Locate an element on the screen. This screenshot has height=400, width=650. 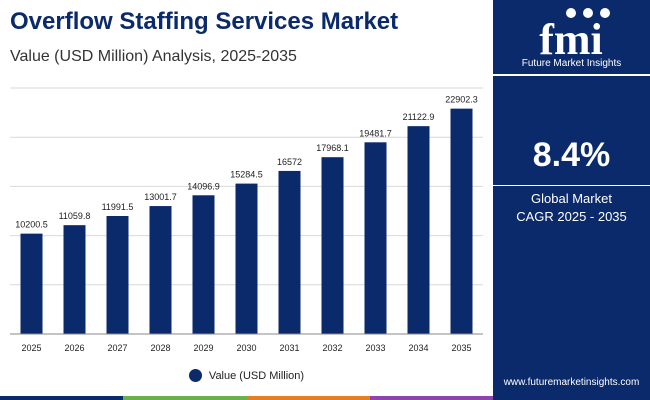
cagr-divider is located at coordinates (571, 185).